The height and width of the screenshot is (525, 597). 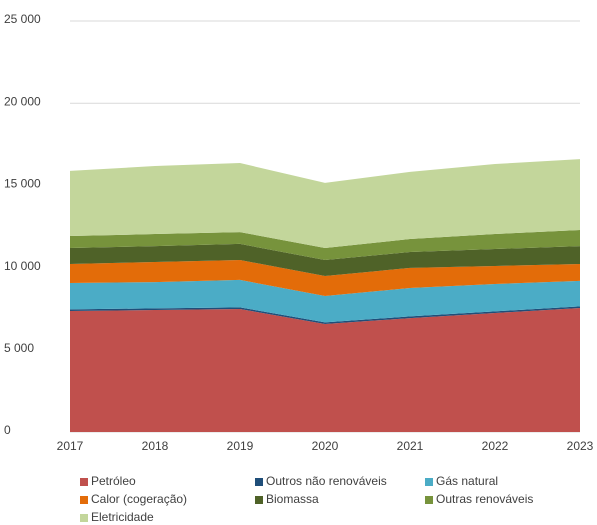 I want to click on legend-label: Petróleo, so click(x=113, y=481).